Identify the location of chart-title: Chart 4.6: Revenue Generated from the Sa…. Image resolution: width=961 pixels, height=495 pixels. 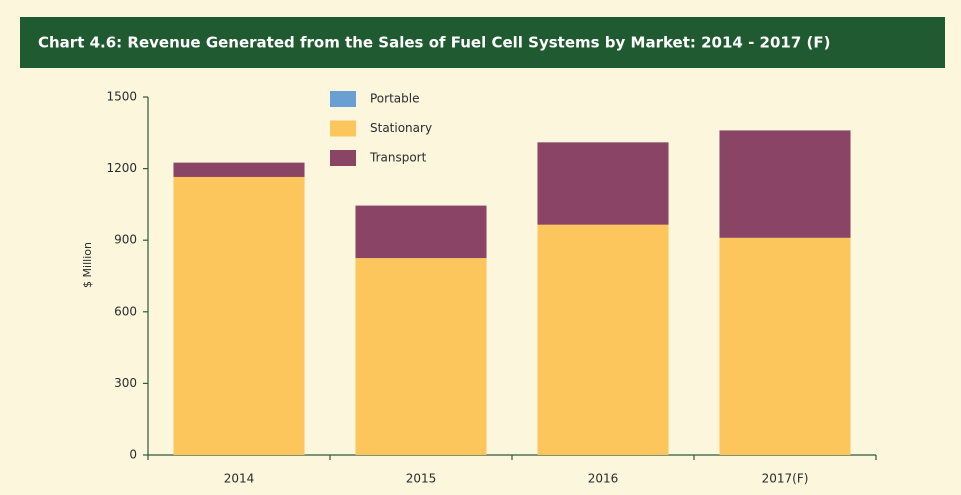
(434, 43).